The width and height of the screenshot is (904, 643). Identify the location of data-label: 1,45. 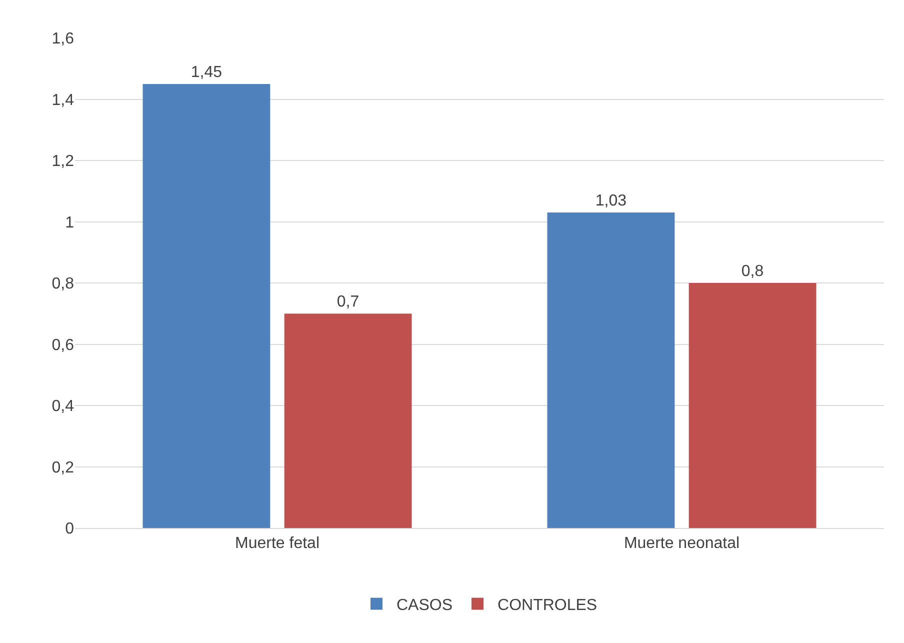
(206, 72).